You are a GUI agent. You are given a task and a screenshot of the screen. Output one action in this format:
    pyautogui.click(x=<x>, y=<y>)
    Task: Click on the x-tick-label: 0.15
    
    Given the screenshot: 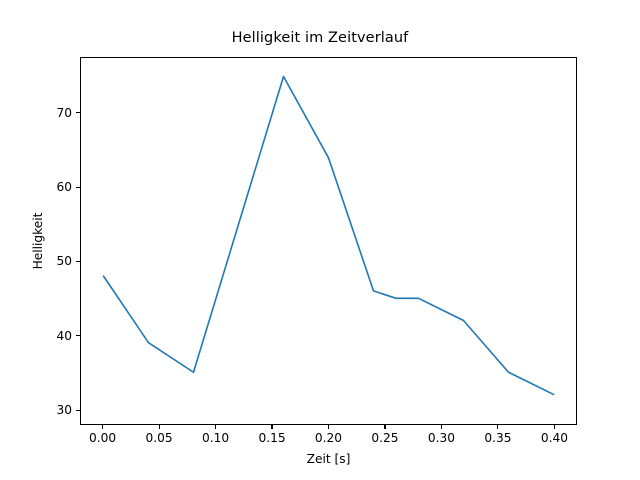 What is the action you would take?
    pyautogui.click(x=272, y=438)
    